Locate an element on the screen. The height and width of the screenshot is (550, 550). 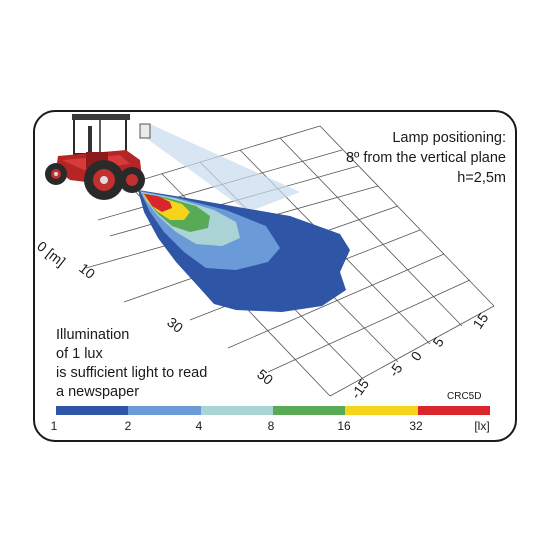
scale-label-unit: [lx] is located at coordinates (482, 426).